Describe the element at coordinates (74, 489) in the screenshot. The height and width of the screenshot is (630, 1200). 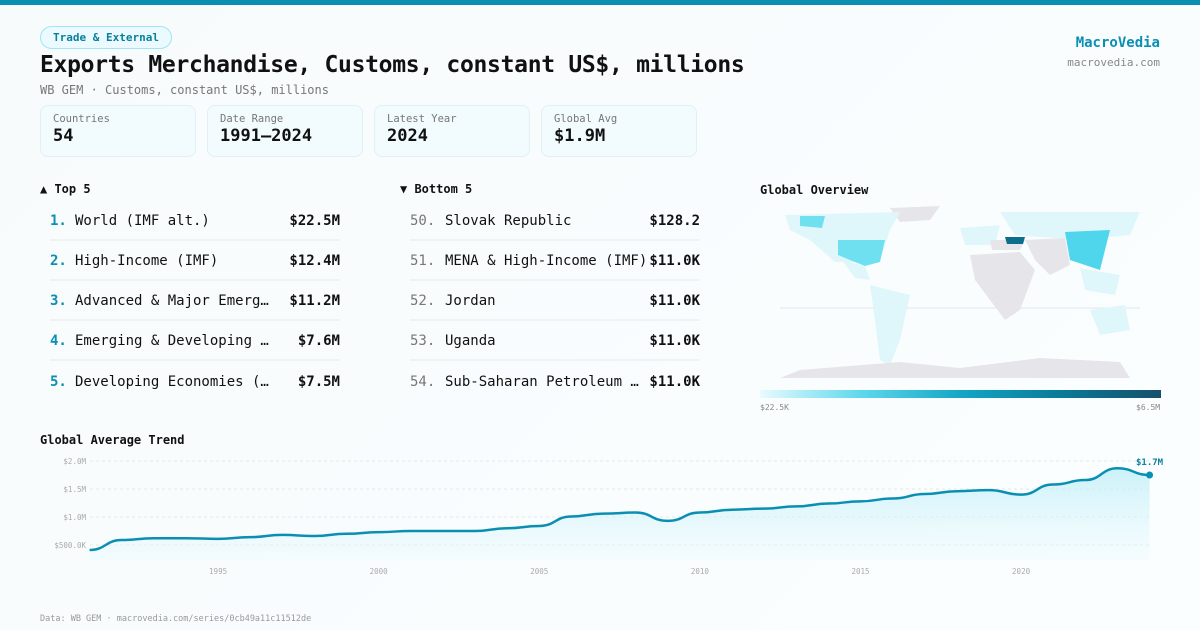
I see `y-tick-label: $1.5M` at that location.